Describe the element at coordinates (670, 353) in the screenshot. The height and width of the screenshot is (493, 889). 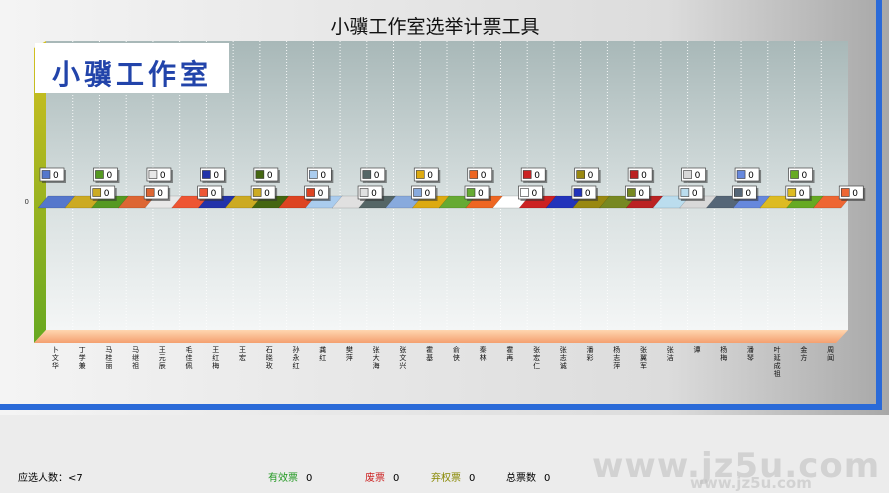
I see `category-label: 张洁` at that location.